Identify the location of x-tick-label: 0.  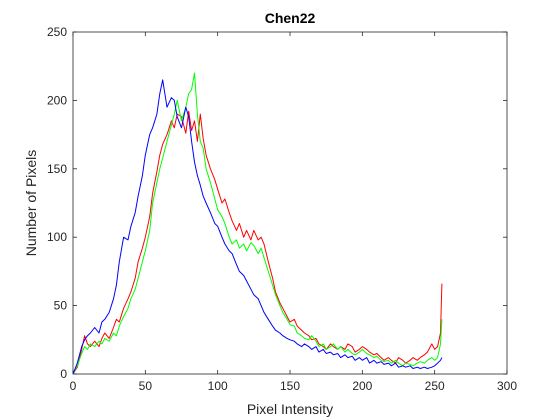
(73, 386).